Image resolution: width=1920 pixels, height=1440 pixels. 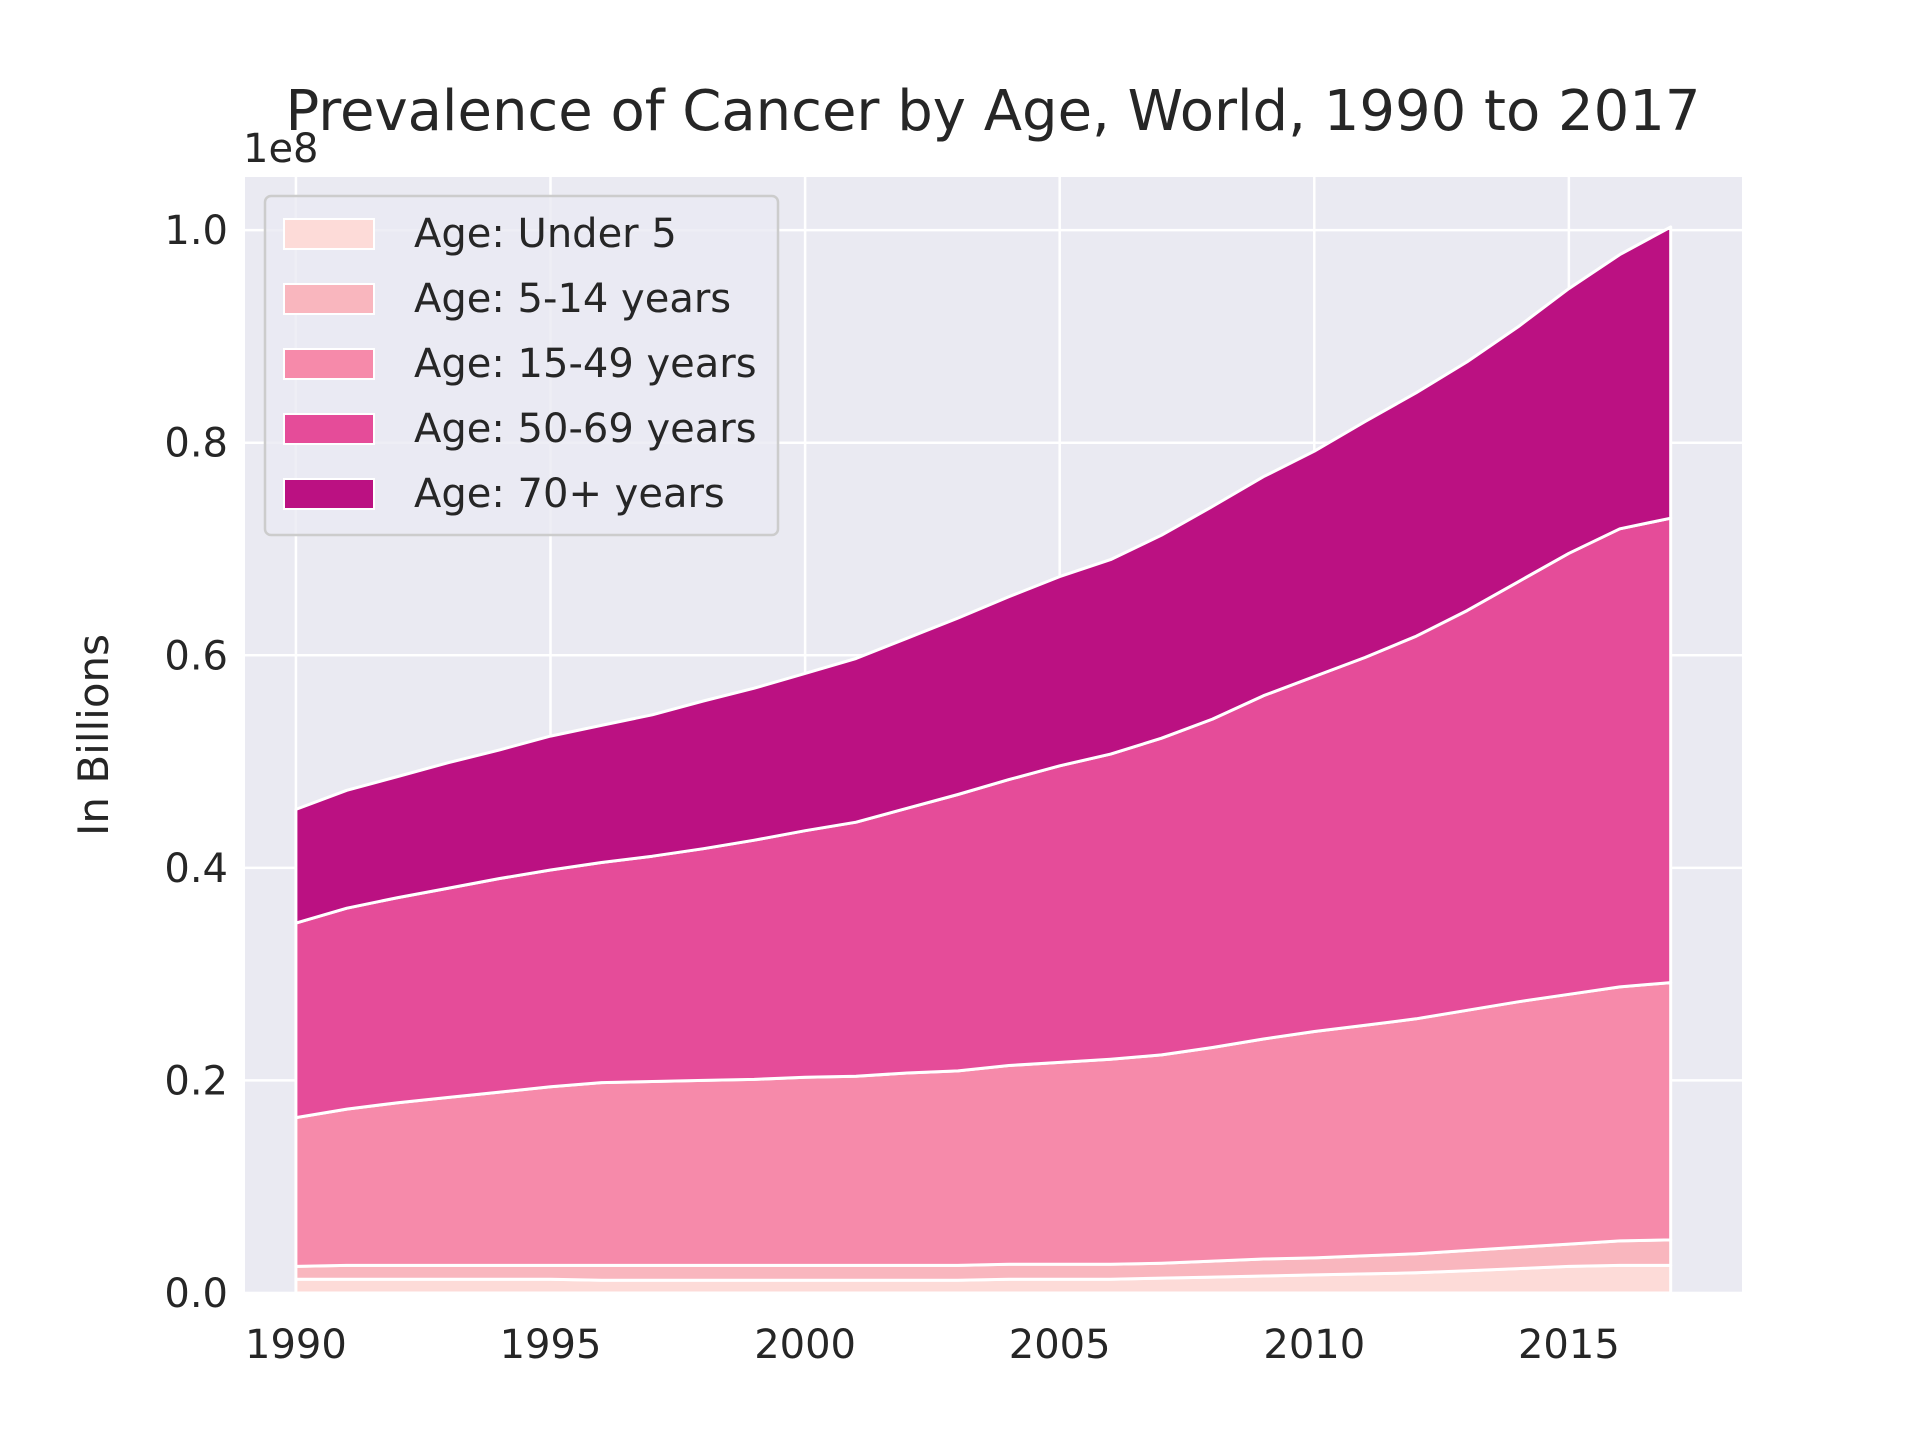 What do you see at coordinates (545, 234) in the screenshot?
I see `legend-label: Age: Under 5` at bounding box center [545, 234].